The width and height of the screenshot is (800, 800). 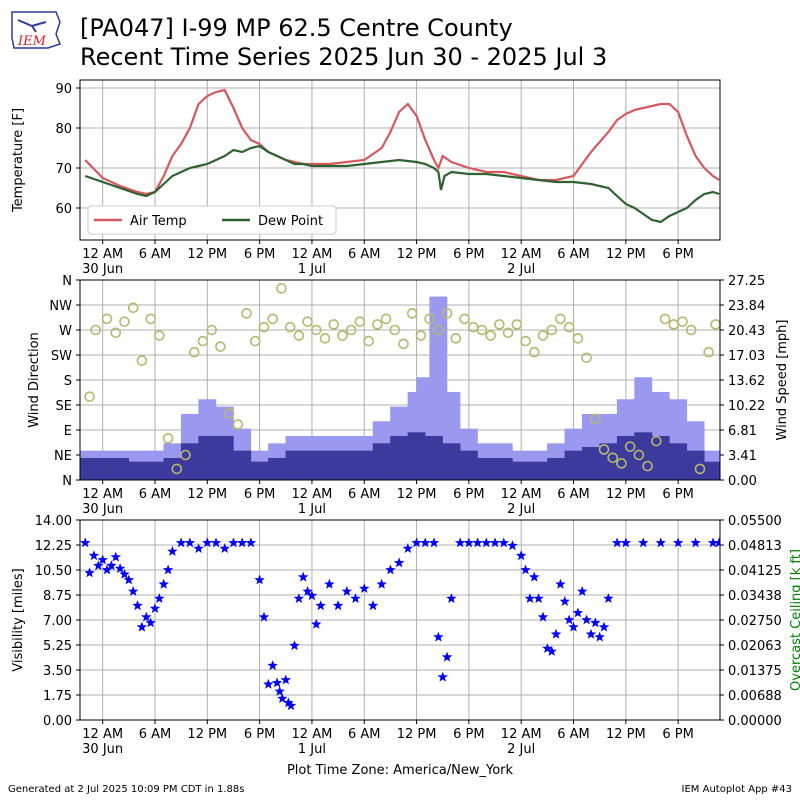 I want to click on speed-tick-label: 23.84, so click(x=746, y=306).